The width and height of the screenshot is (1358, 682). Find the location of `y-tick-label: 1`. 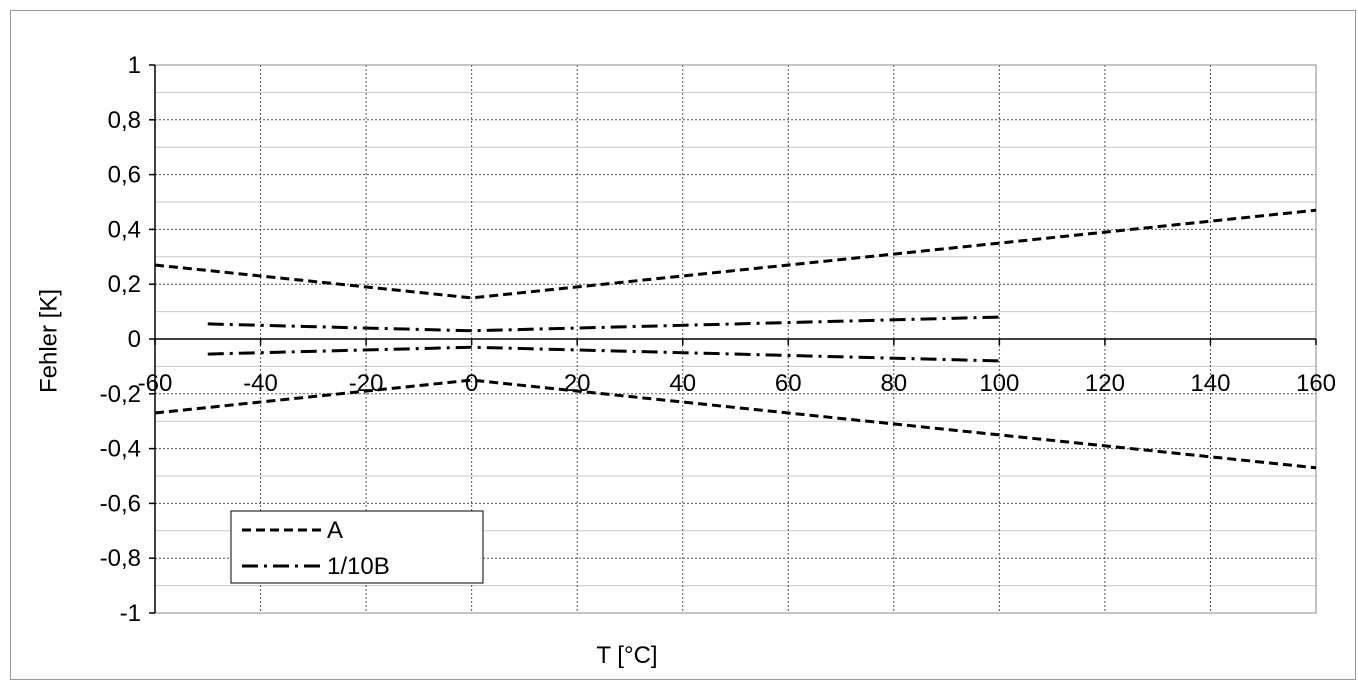

y-tick-label: 1 is located at coordinates (134, 65).